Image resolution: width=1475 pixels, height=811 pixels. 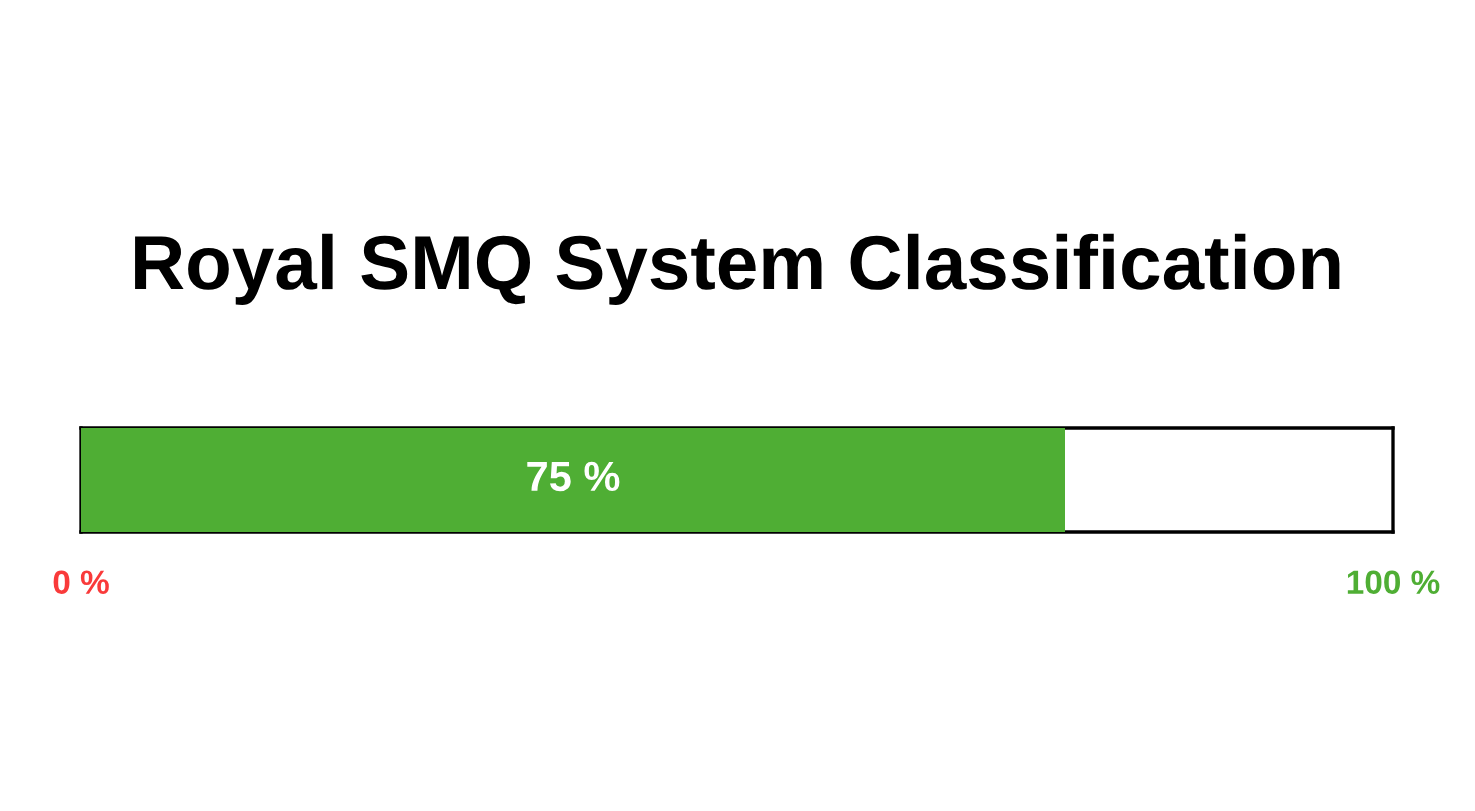 I want to click on chart-title: Royal SMQ System Classification, so click(x=737, y=269).